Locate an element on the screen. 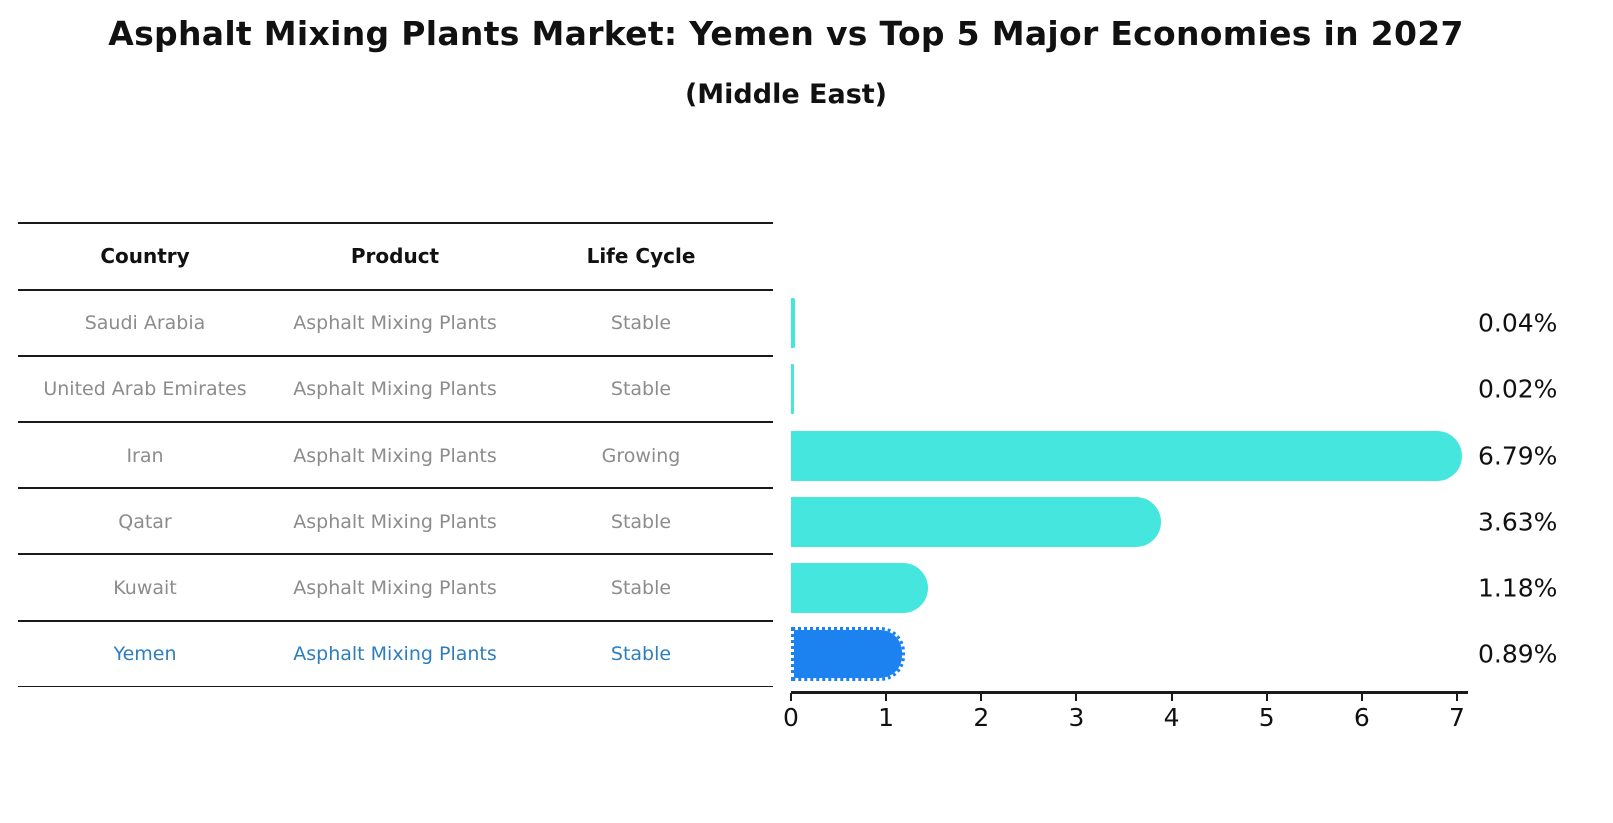  column-header-product: Product is located at coordinates (395, 256).